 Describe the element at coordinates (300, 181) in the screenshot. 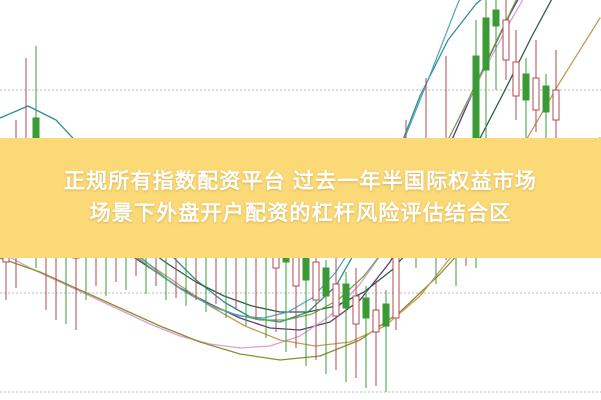

I see `headline-line-1: 正规所有指数配资平台 过去一年半国际权益市场` at that location.